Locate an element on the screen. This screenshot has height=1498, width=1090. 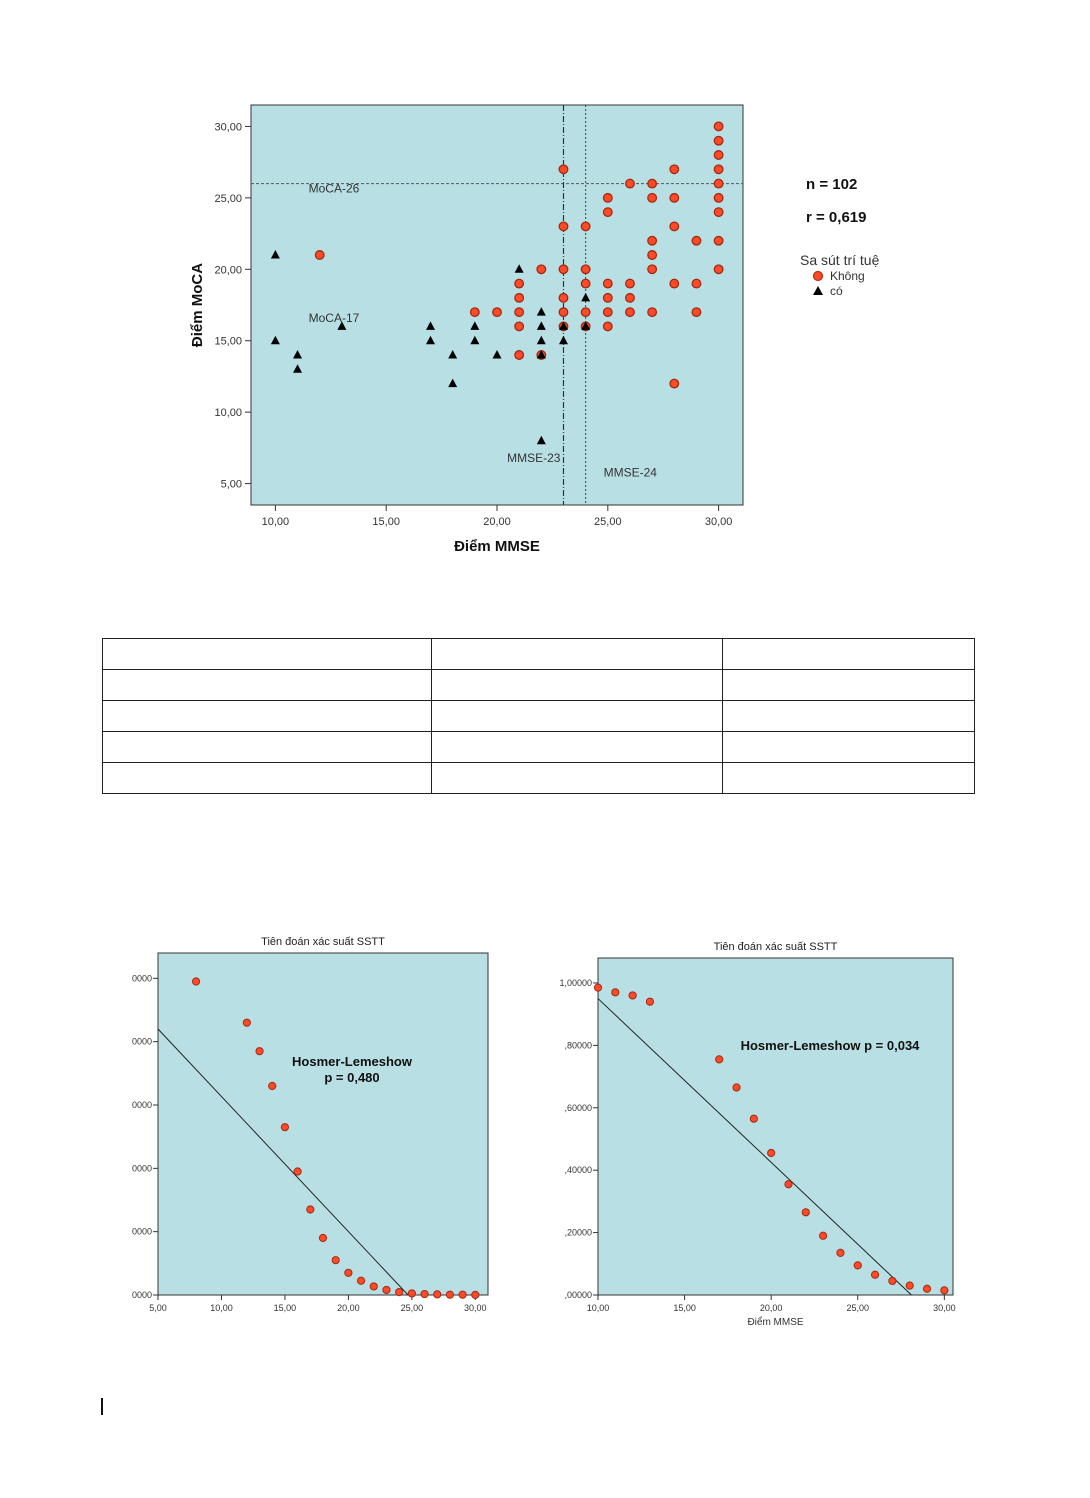
hosmer-lemeshow-p-value: p = 0,480 is located at coordinates (351, 1077).